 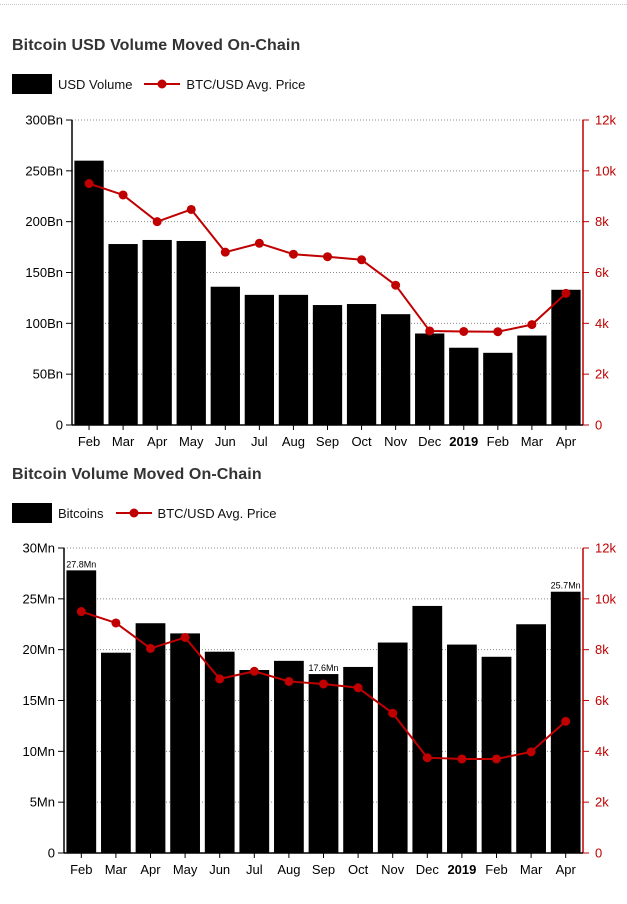 What do you see at coordinates (313, 4) in the screenshot?
I see `top-divider` at bounding box center [313, 4].